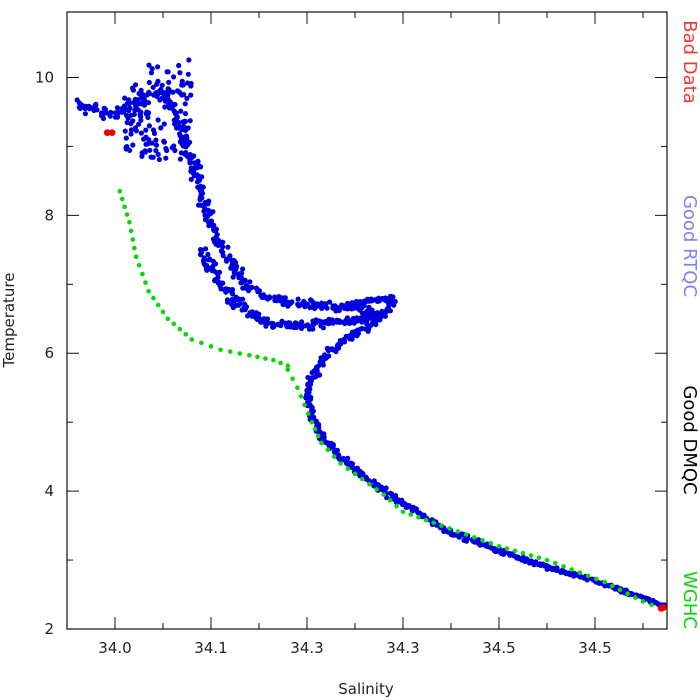 This screenshot has height=700, width=700. Describe the element at coordinates (689, 600) in the screenshot. I see `legend-label: WGHC` at that location.